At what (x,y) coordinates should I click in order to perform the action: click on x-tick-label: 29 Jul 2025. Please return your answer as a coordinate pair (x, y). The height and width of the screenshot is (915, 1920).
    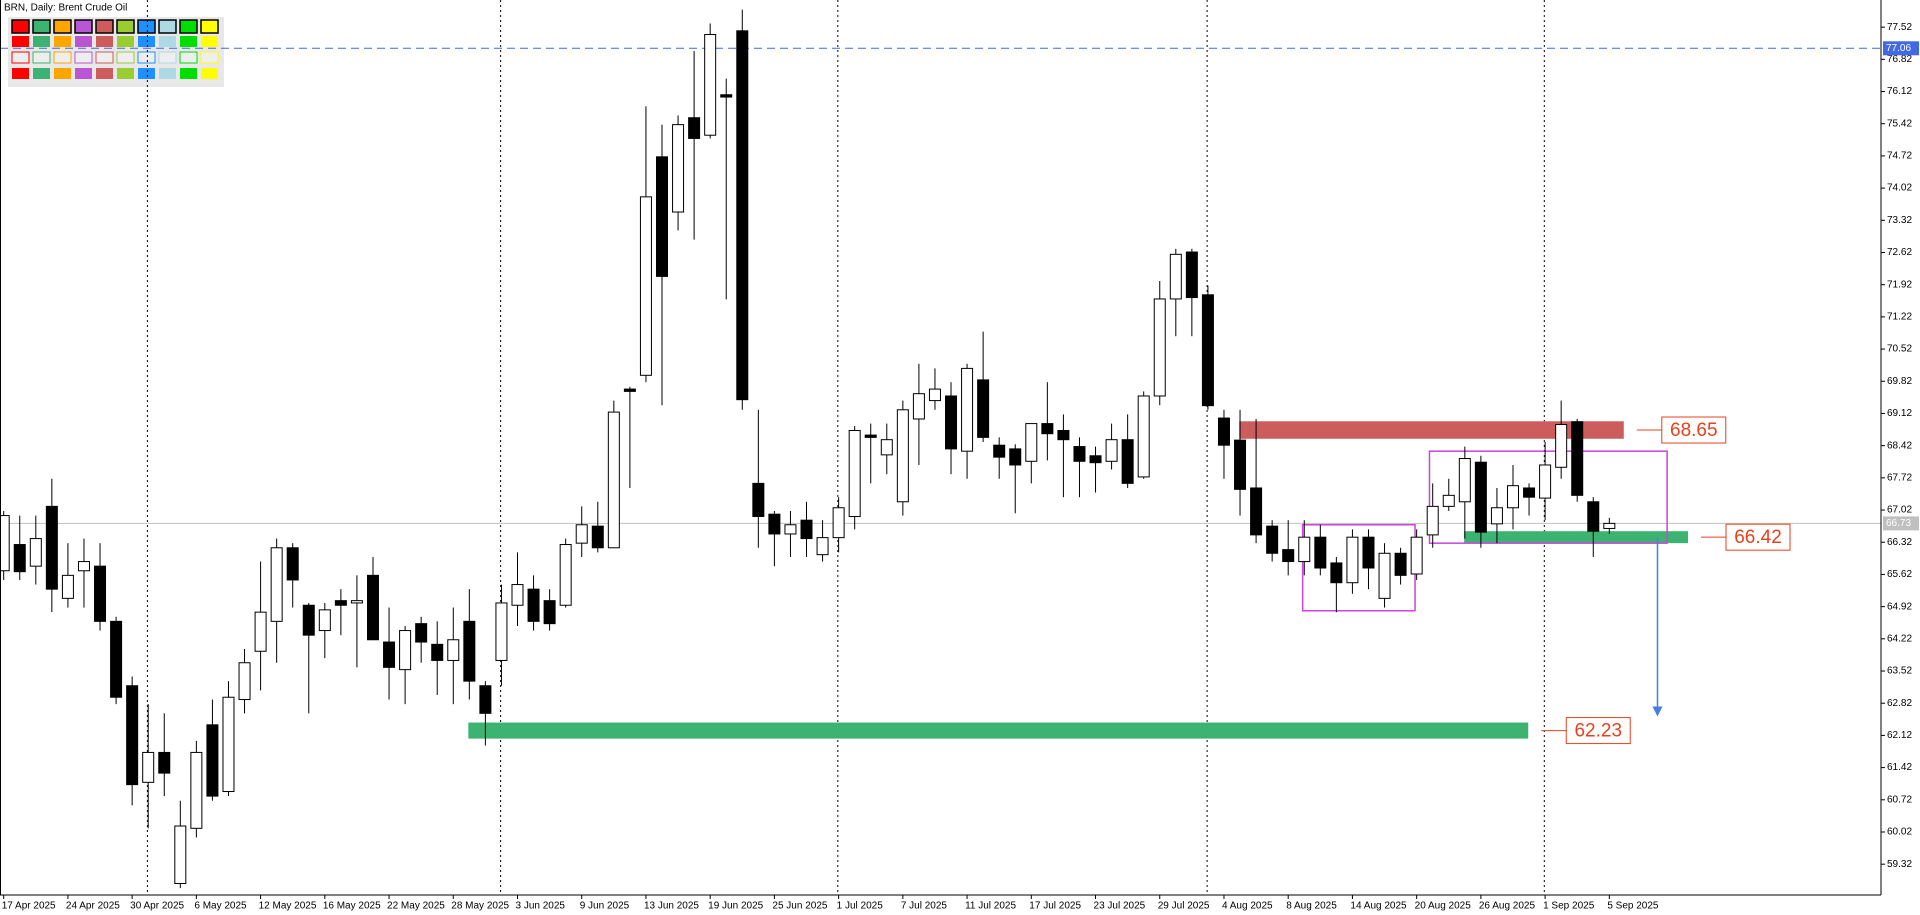
    Looking at the image, I should click on (1184, 906).